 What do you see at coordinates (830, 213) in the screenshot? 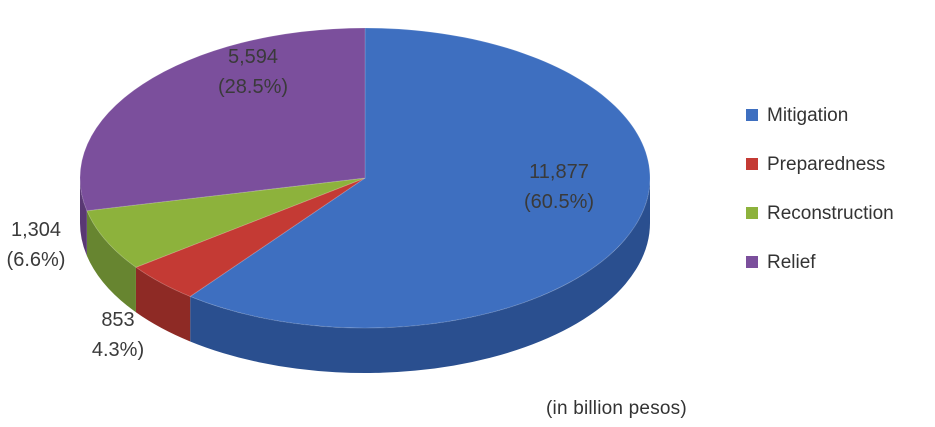
I see `legend-label-reconstruction: Reconstruction` at bounding box center [830, 213].